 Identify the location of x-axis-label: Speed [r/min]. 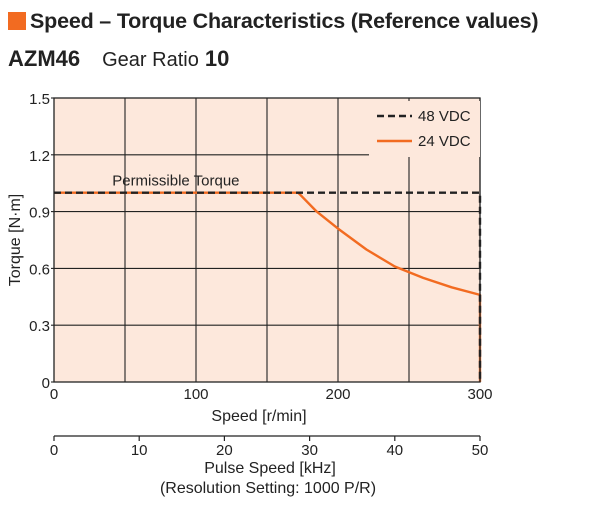
(258, 416).